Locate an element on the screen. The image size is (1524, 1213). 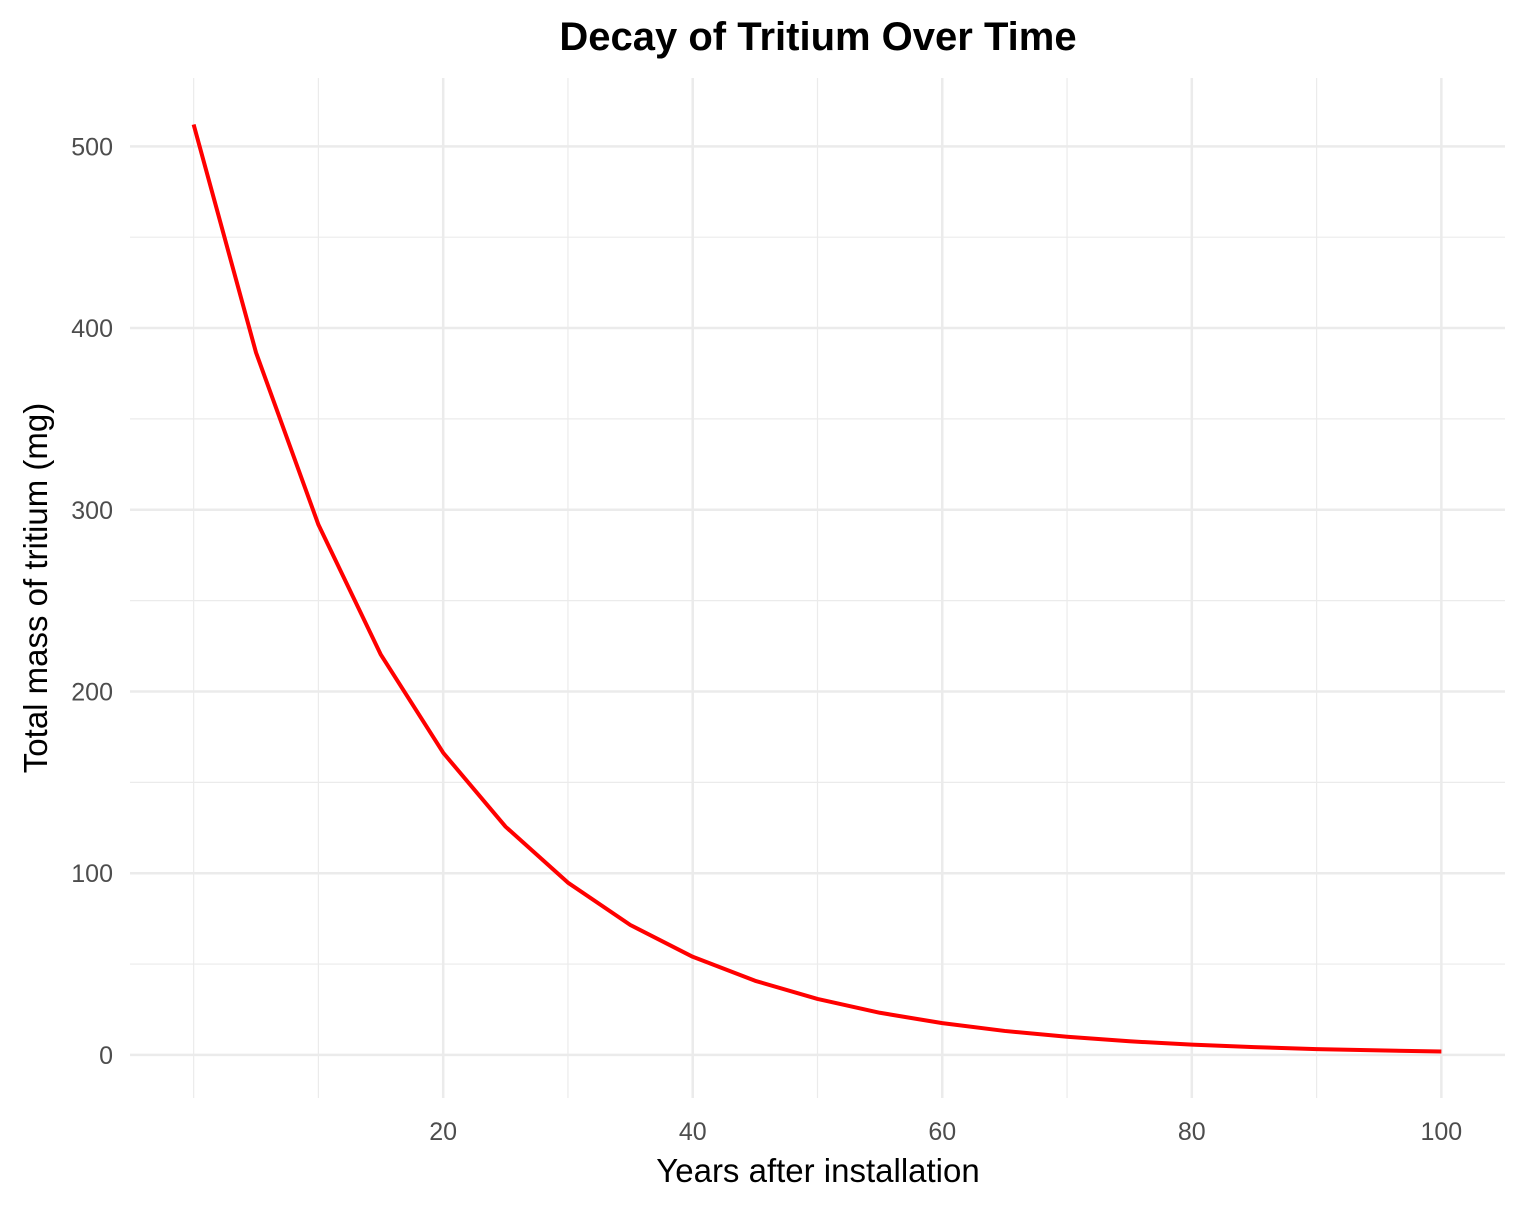
y-tick-label: 300 is located at coordinates (92, 511).